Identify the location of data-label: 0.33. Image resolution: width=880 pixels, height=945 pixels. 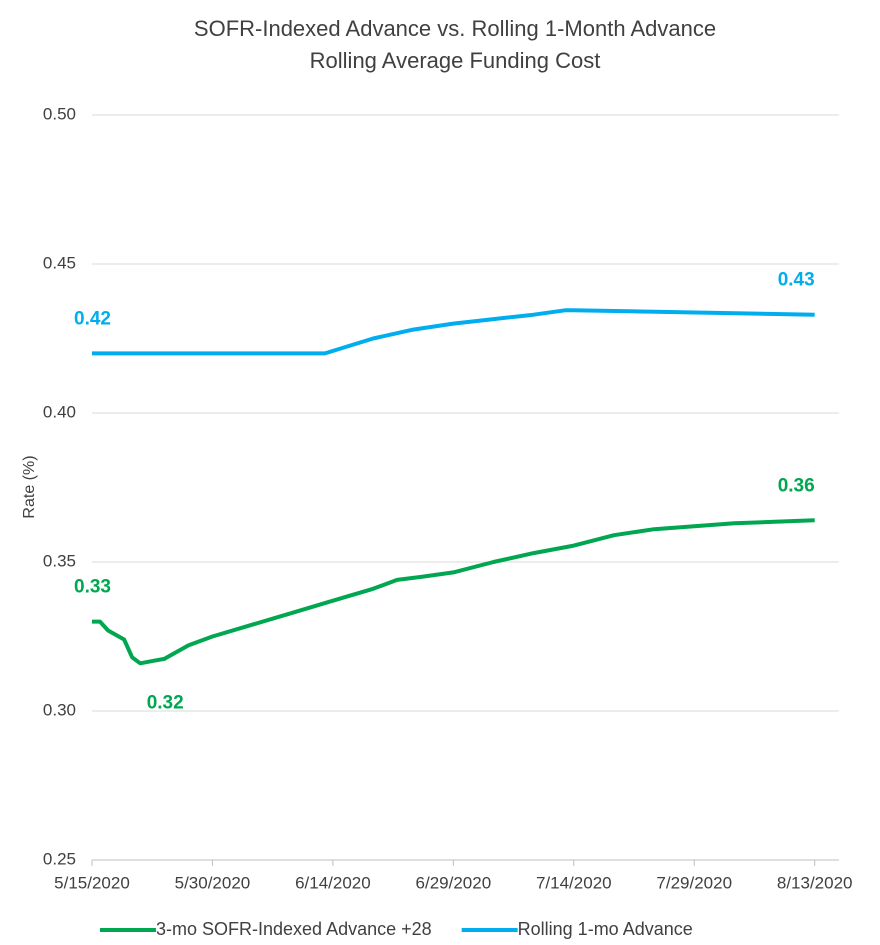
(92, 587).